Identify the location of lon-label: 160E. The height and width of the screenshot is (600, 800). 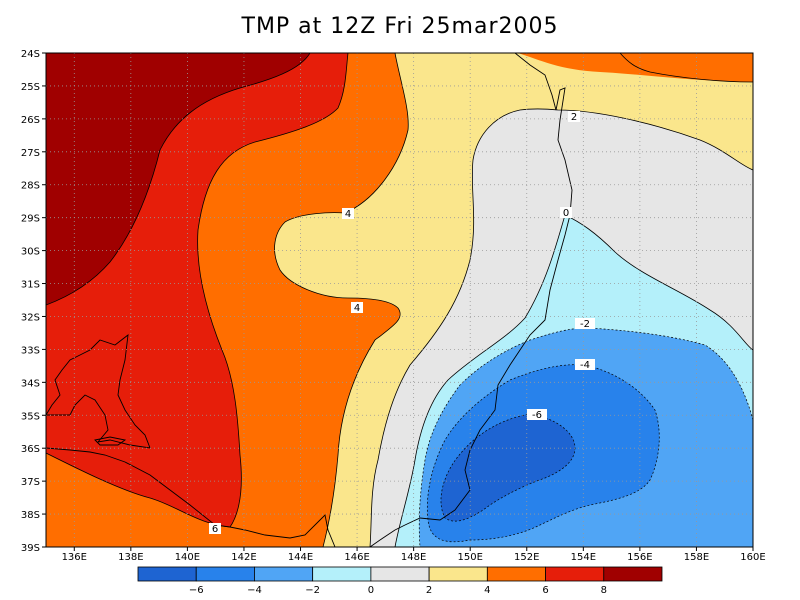
(752, 557).